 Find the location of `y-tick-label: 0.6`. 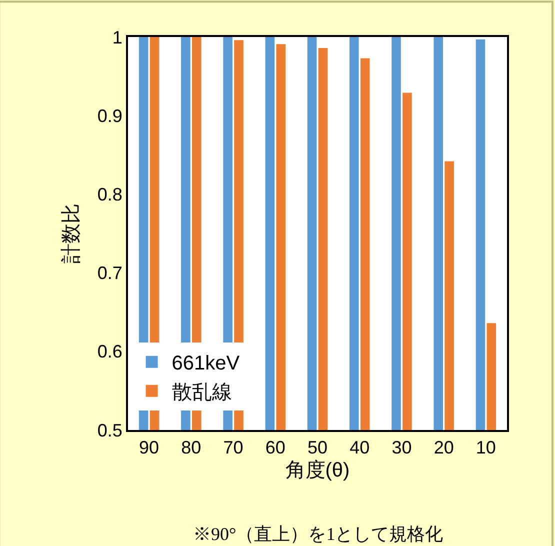

y-tick-label: 0.6 is located at coordinates (109, 352).